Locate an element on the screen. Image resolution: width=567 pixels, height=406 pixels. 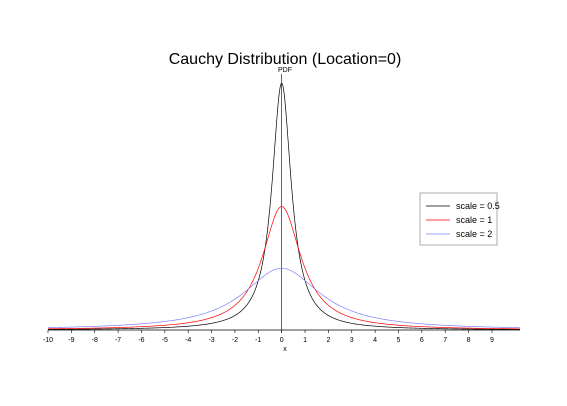
x-tick-label: 8 is located at coordinates (469, 340).